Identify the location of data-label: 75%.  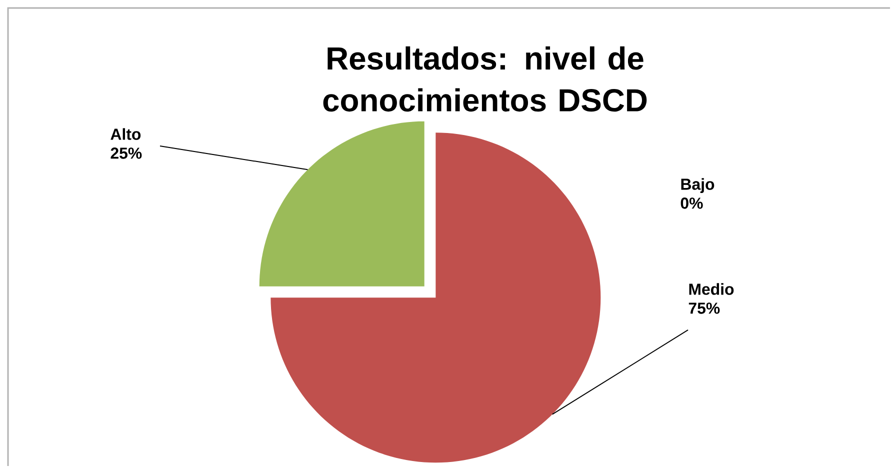
(704, 308).